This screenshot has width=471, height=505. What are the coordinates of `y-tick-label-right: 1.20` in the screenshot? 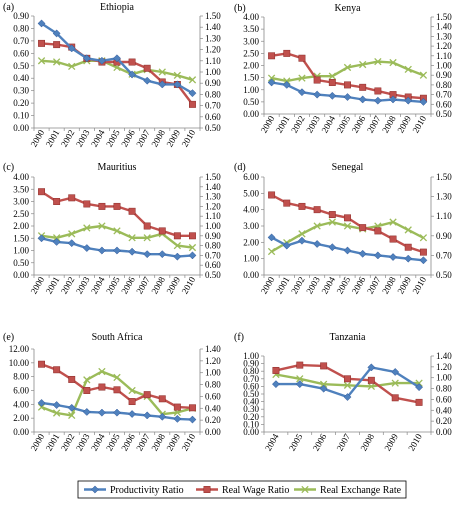 It's located at (444, 367).